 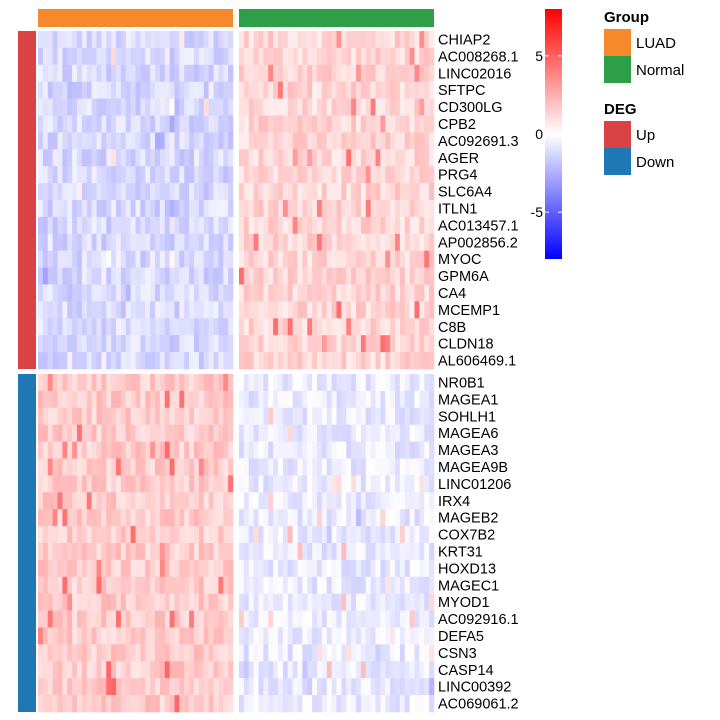 I want to click on gene-label: CASP14, so click(x=466, y=671).